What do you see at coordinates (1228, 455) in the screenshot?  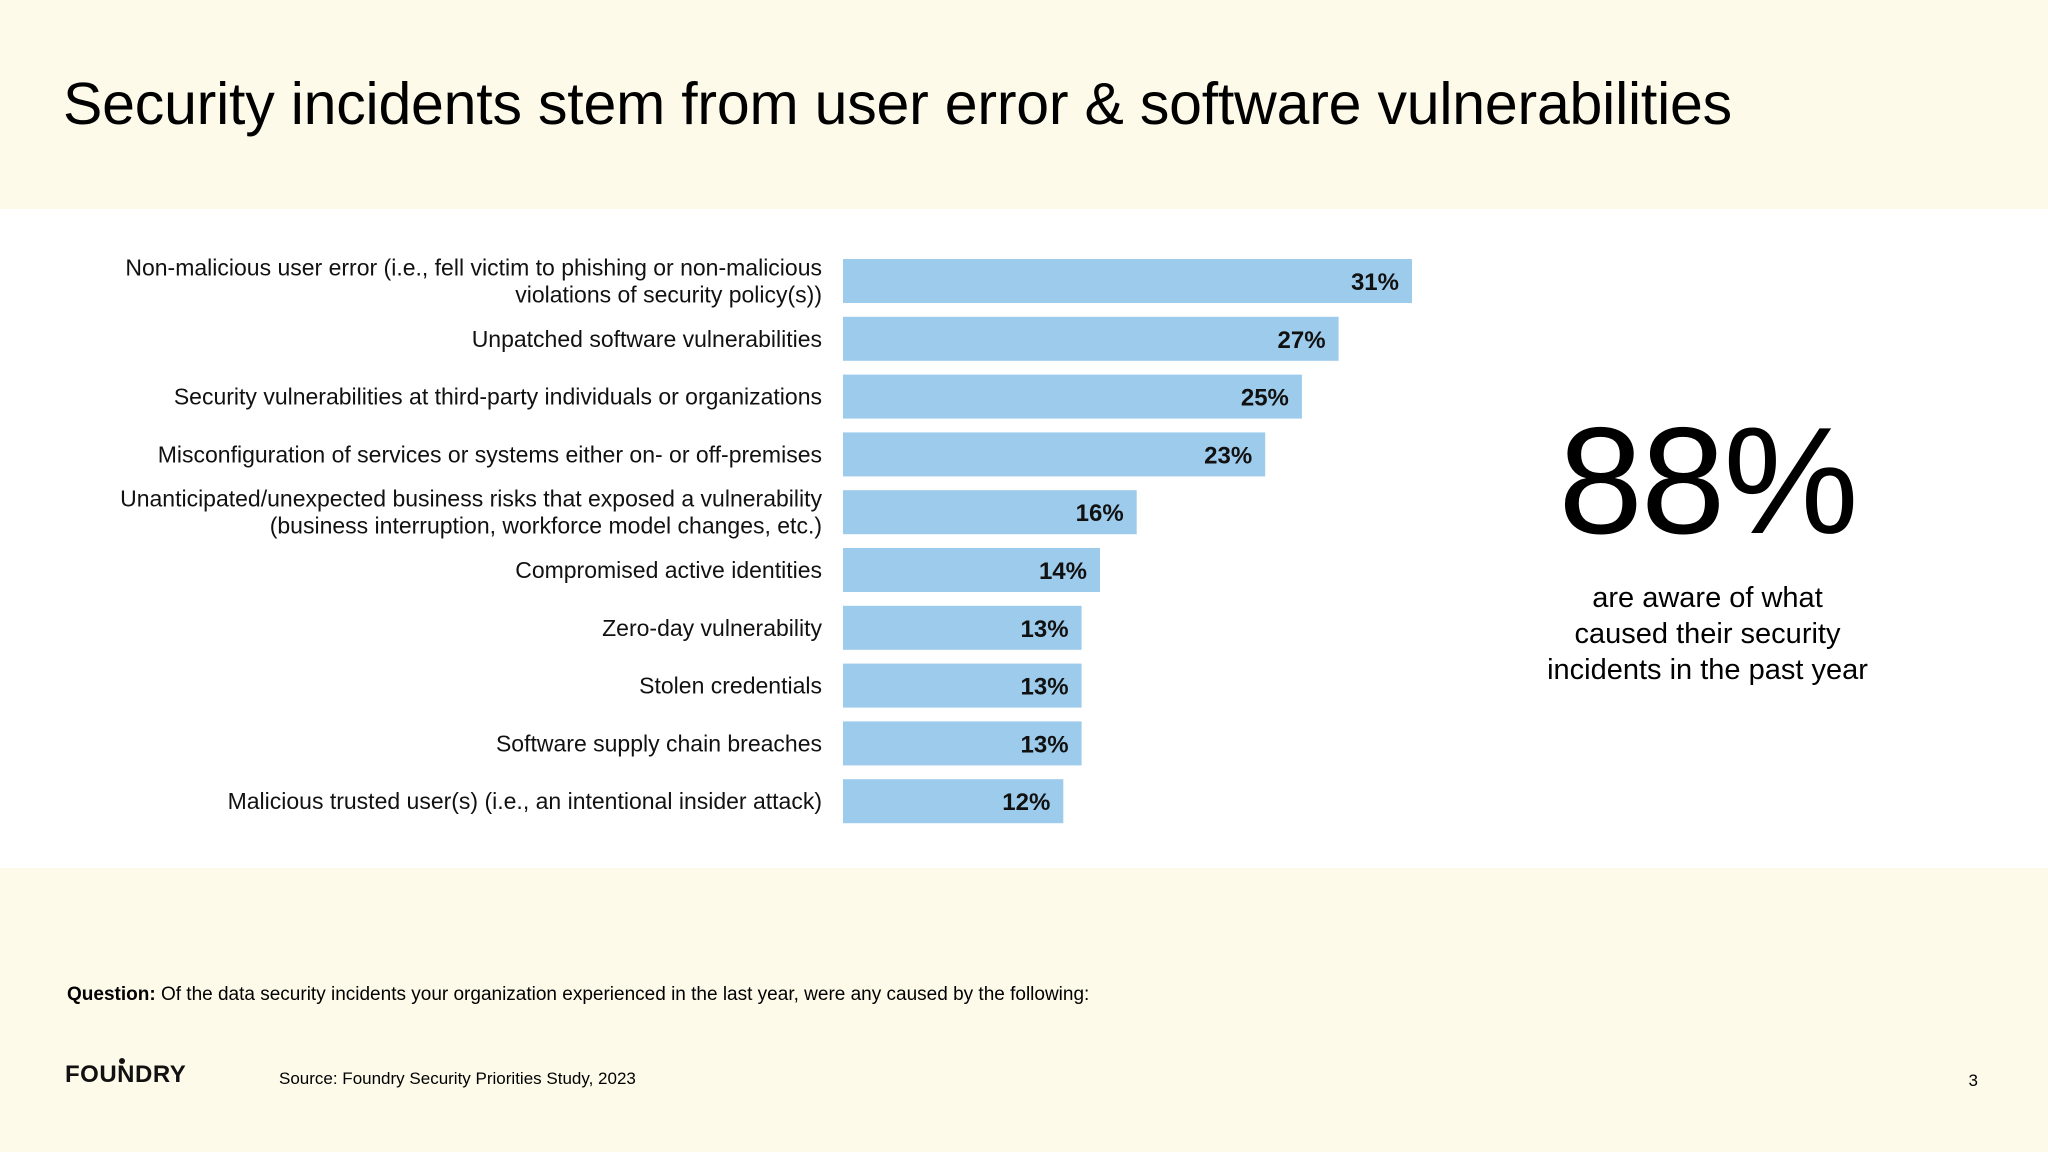 I see `bar-value-label: 23%` at bounding box center [1228, 455].